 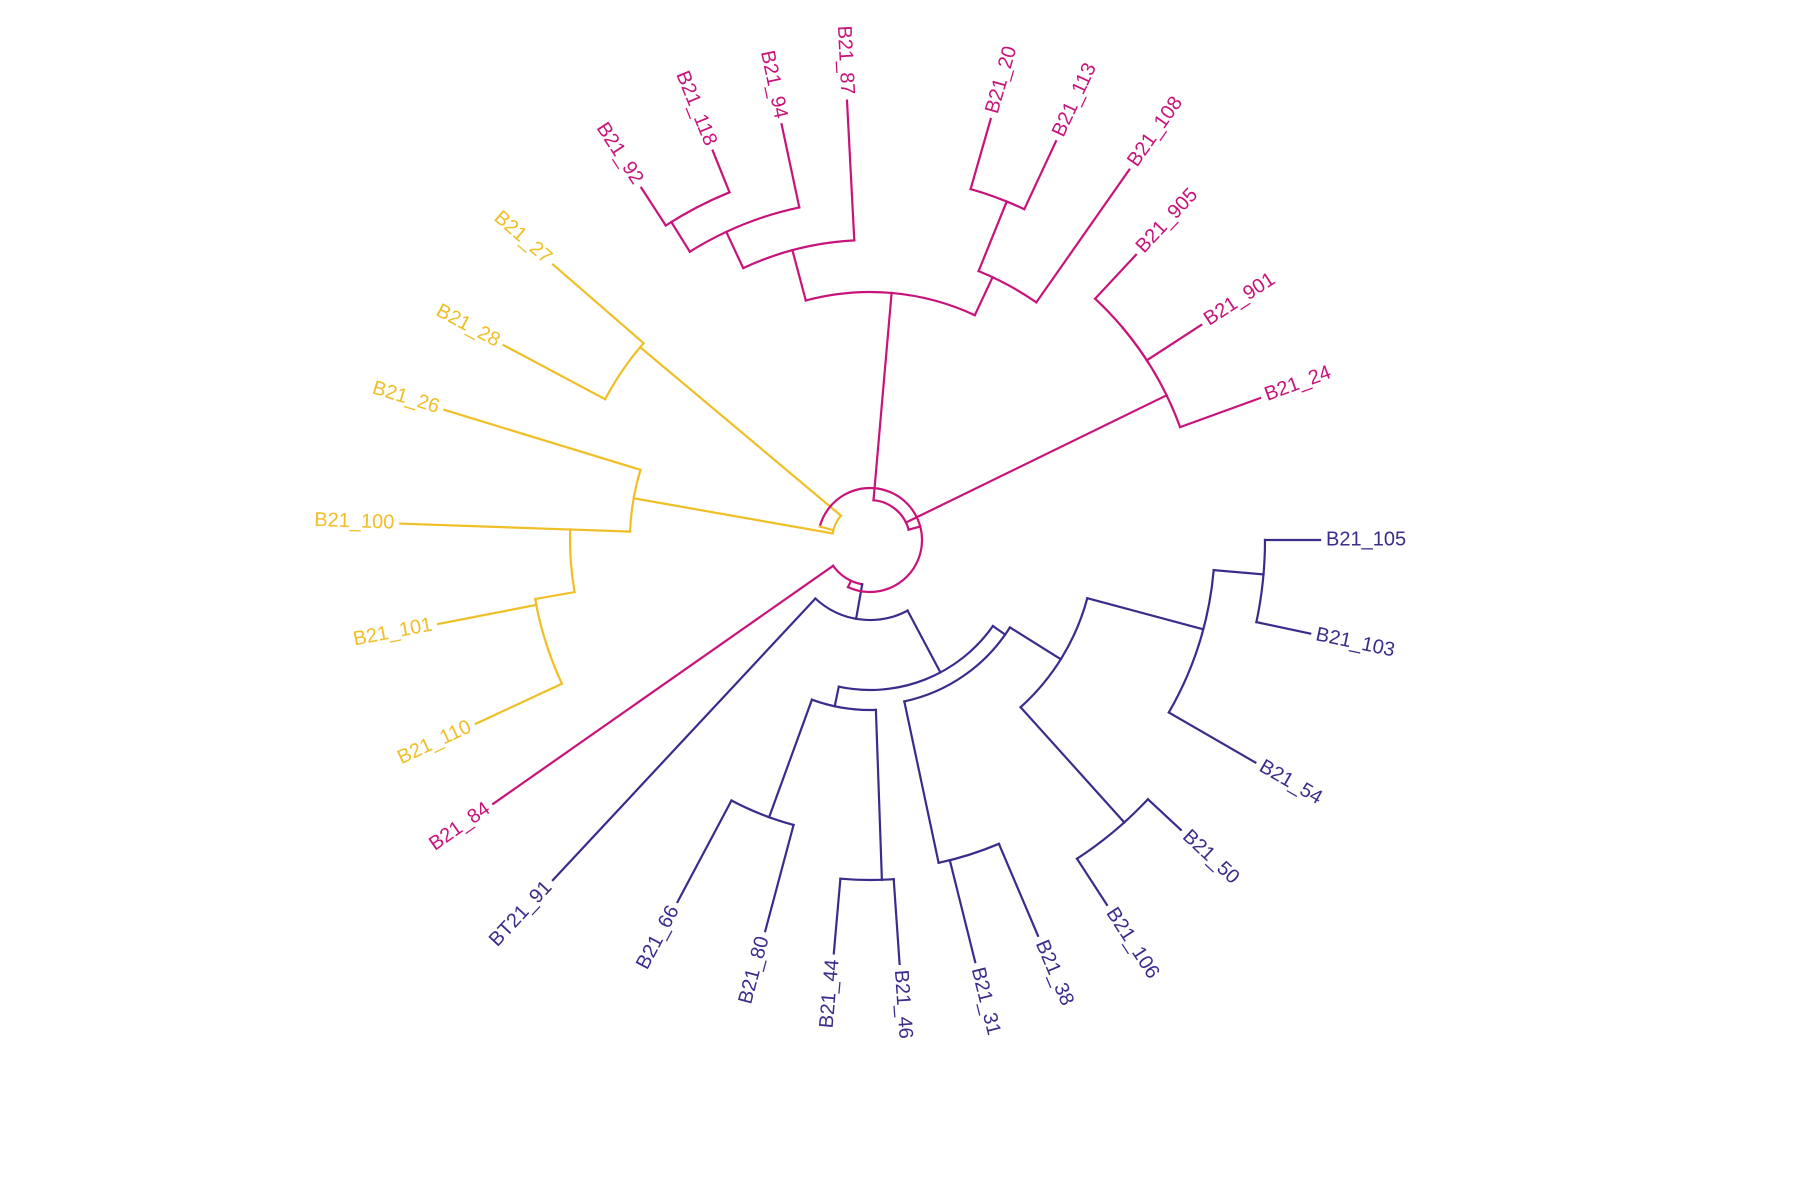 I want to click on tip-label: B21_31, so click(x=986, y=1001).